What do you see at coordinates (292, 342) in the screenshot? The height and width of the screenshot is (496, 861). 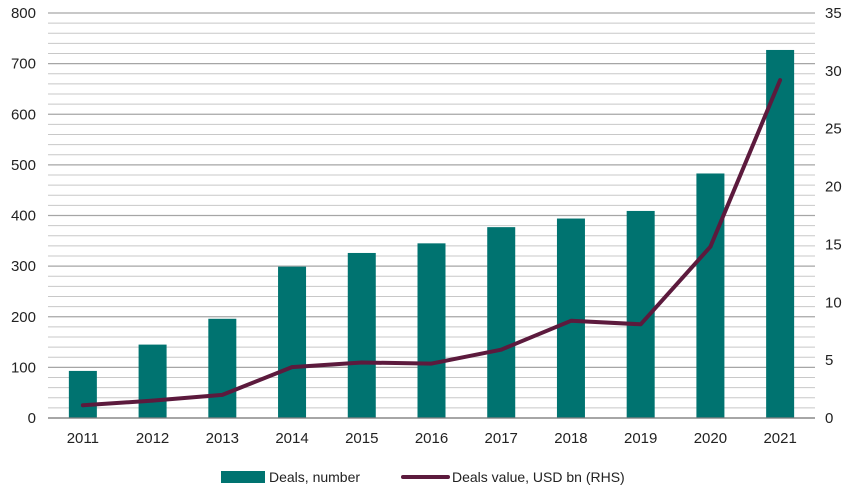 I see `bar-2014` at bounding box center [292, 342].